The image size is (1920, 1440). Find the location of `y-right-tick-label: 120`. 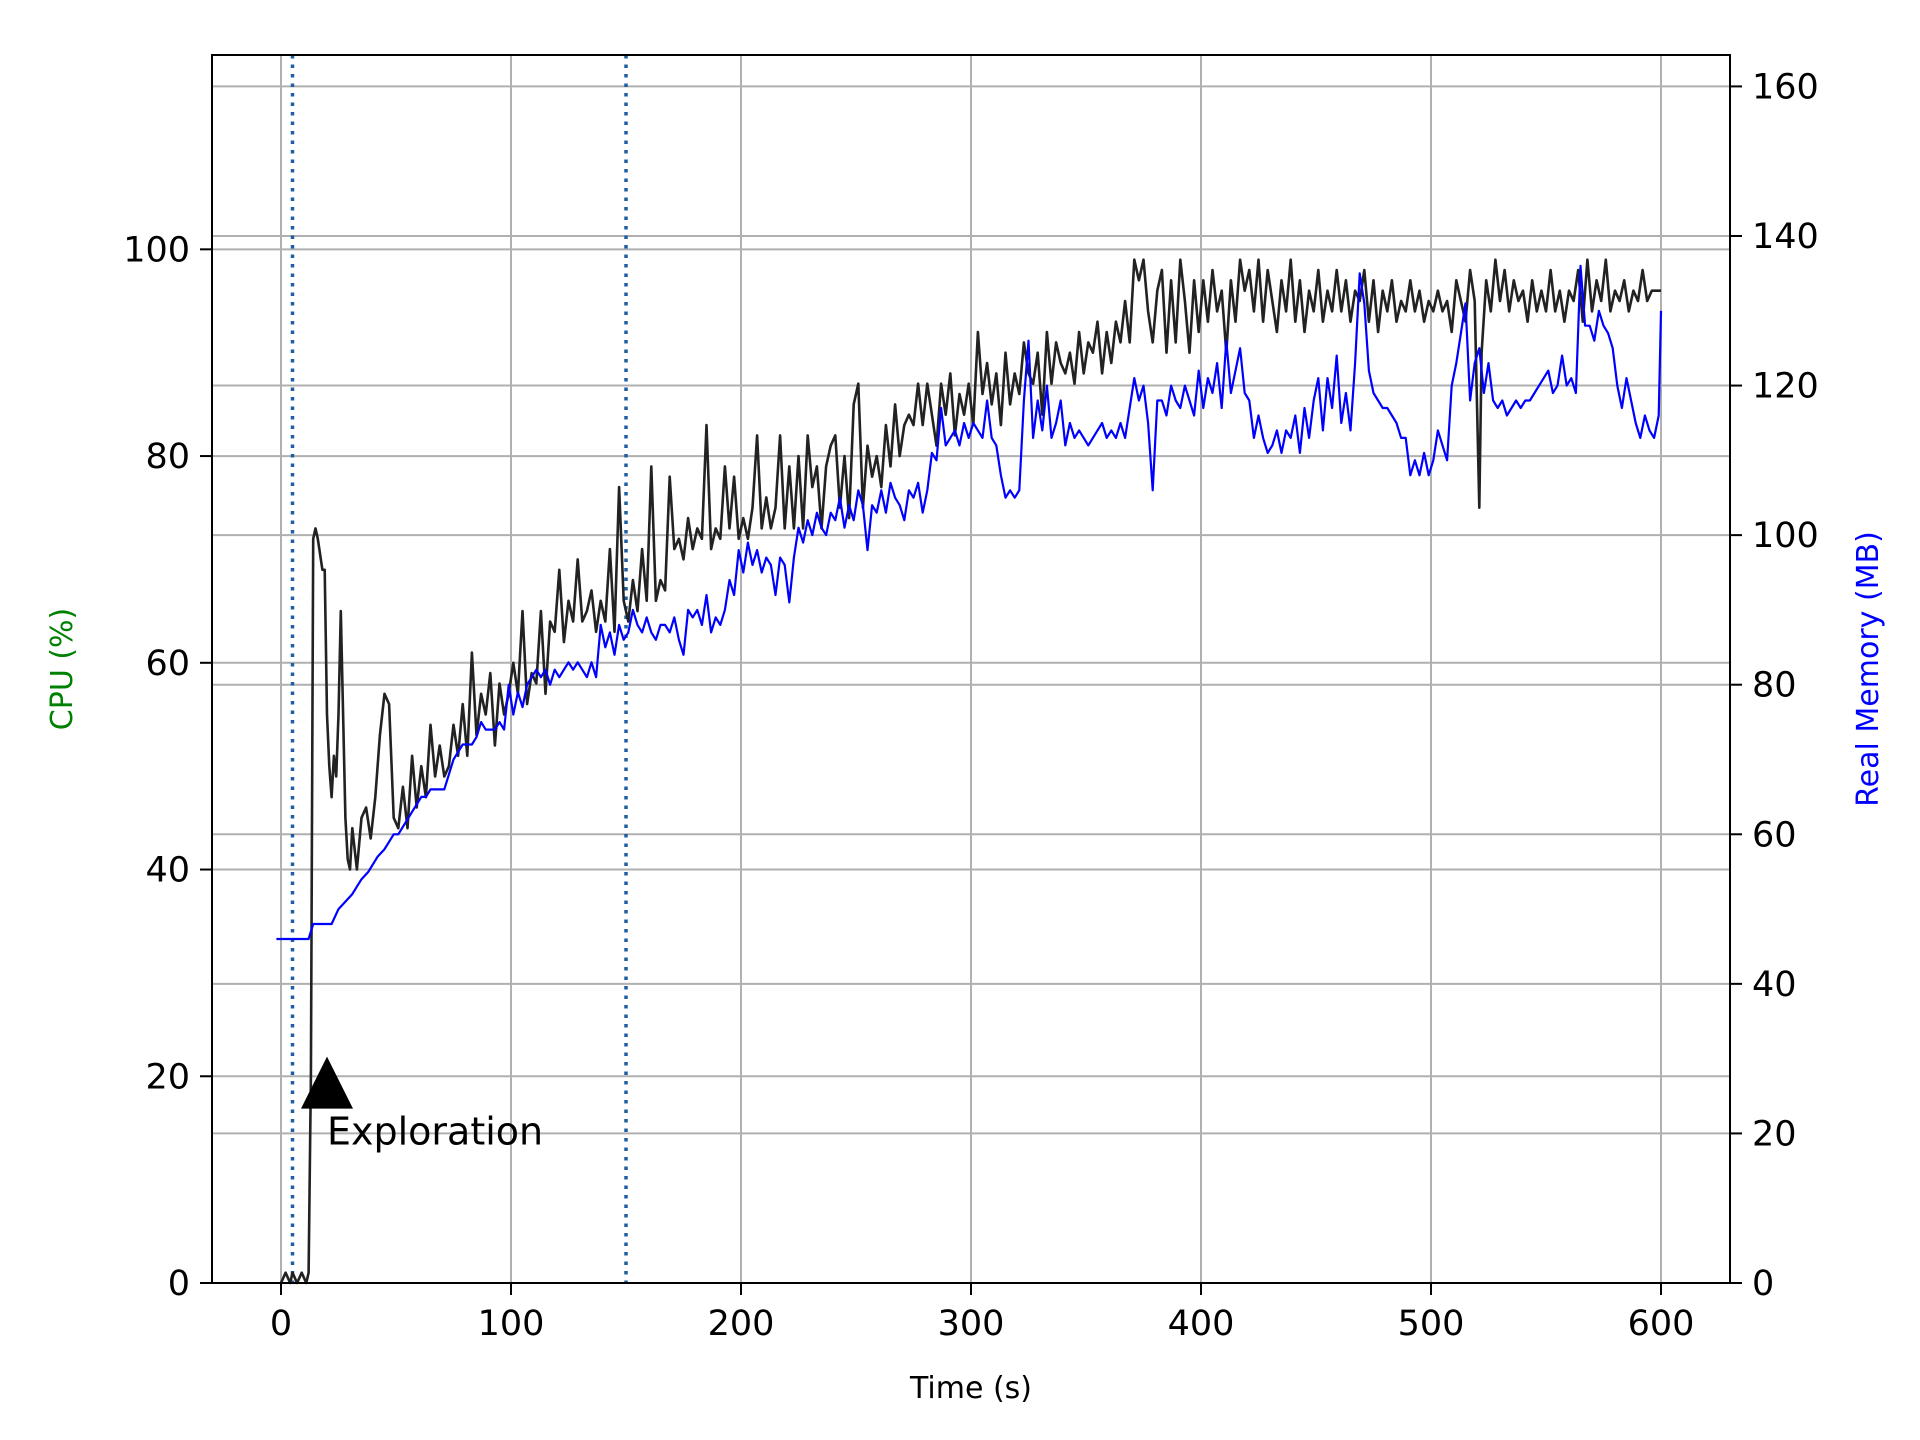

y-right-tick-label: 120 is located at coordinates (1785, 387).